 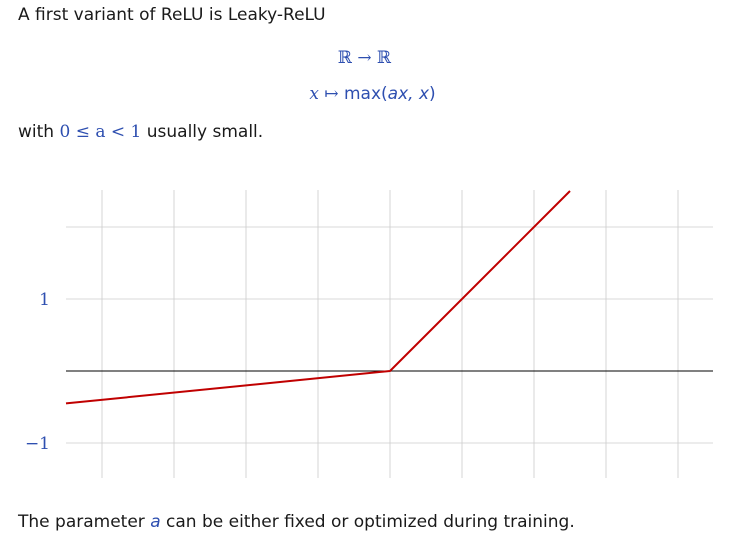 What do you see at coordinates (155, 522) in the screenshot?
I see `footer-var: a` at bounding box center [155, 522].